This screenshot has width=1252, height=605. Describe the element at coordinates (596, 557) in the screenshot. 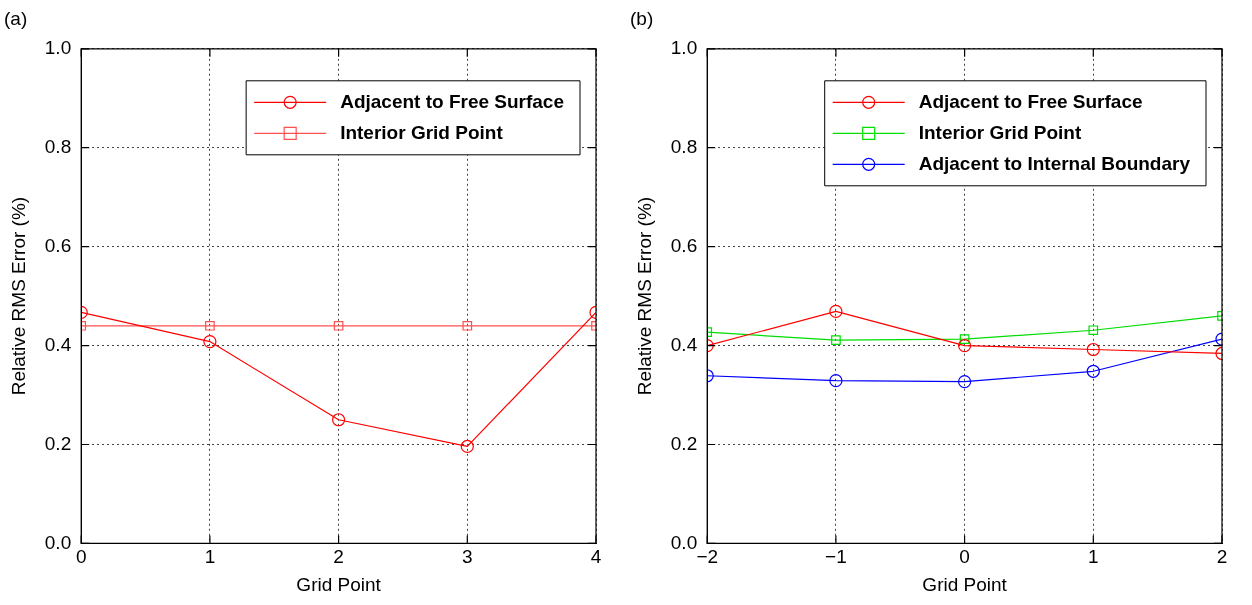

I see `x-tick-label: 4` at that location.